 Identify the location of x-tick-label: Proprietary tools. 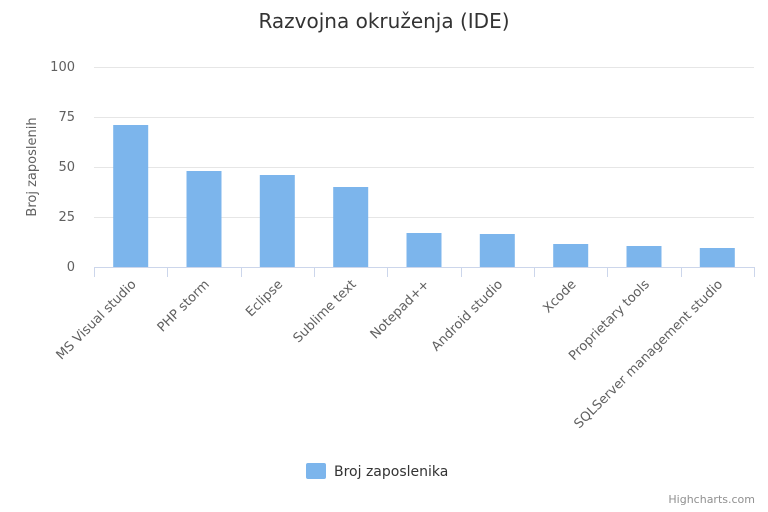
(609, 320).